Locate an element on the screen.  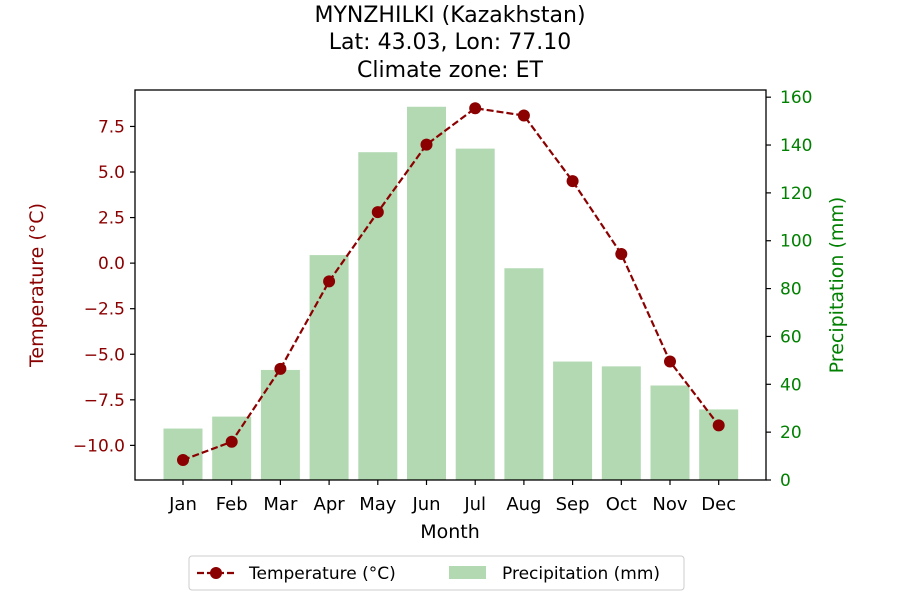
temperature-point-jan is located at coordinates (183, 459).